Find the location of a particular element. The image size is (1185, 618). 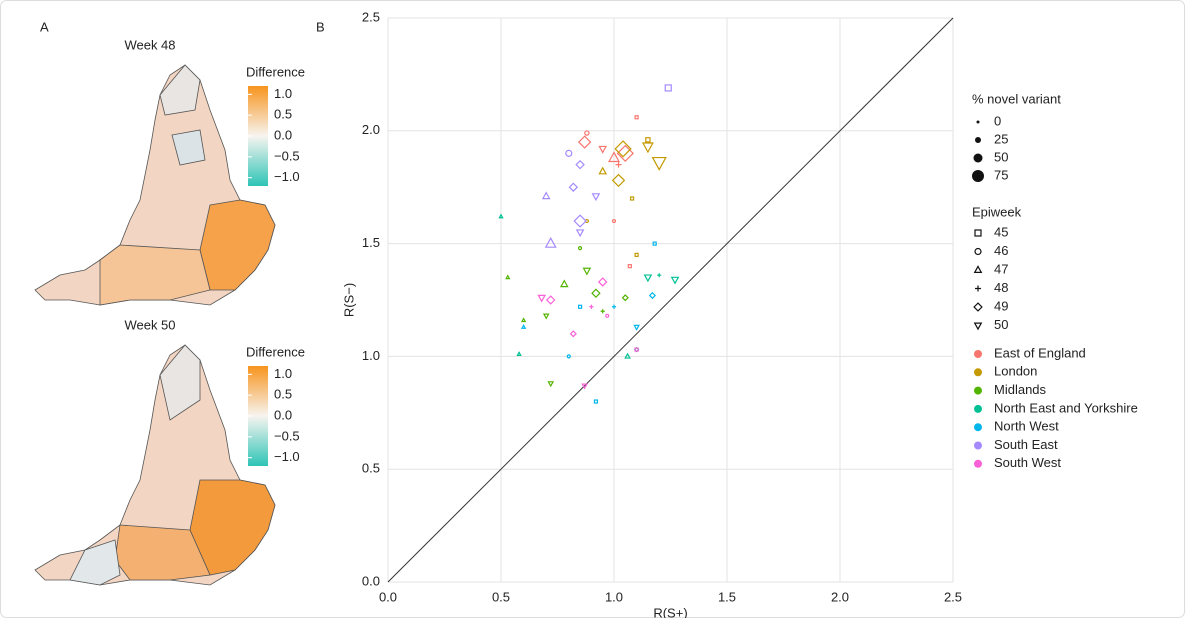

panel-label: B is located at coordinates (320, 26).